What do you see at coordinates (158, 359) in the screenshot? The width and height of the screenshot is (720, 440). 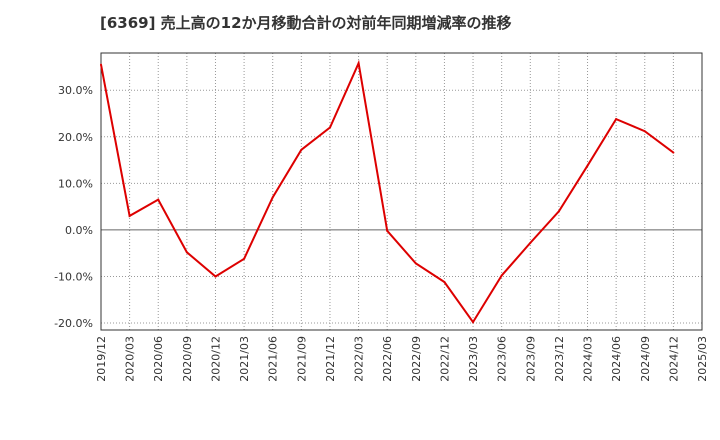 I see `x-tick-label: 2020/06` at bounding box center [158, 359].